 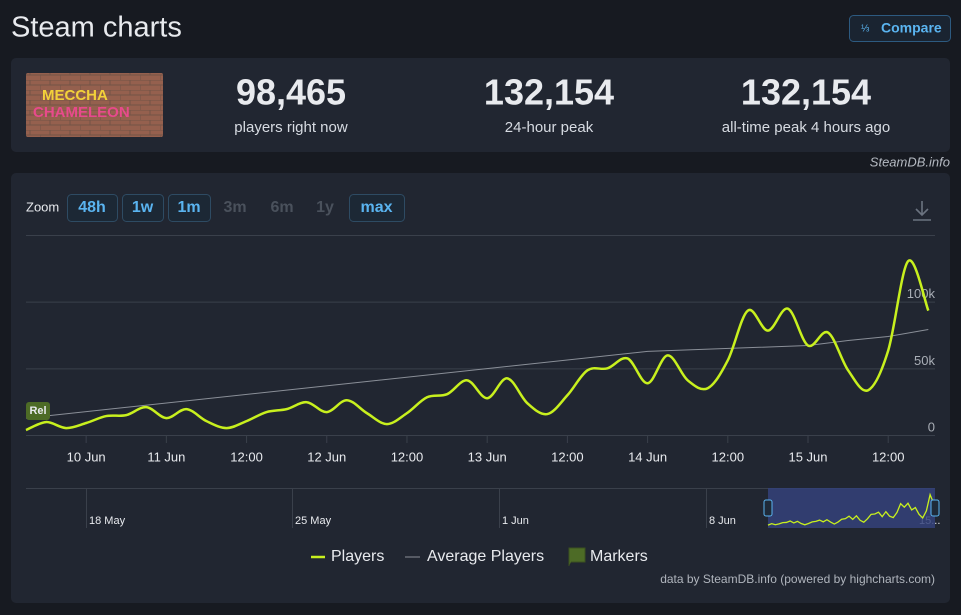 I want to click on zoom-label: Zoom, so click(x=42, y=206).